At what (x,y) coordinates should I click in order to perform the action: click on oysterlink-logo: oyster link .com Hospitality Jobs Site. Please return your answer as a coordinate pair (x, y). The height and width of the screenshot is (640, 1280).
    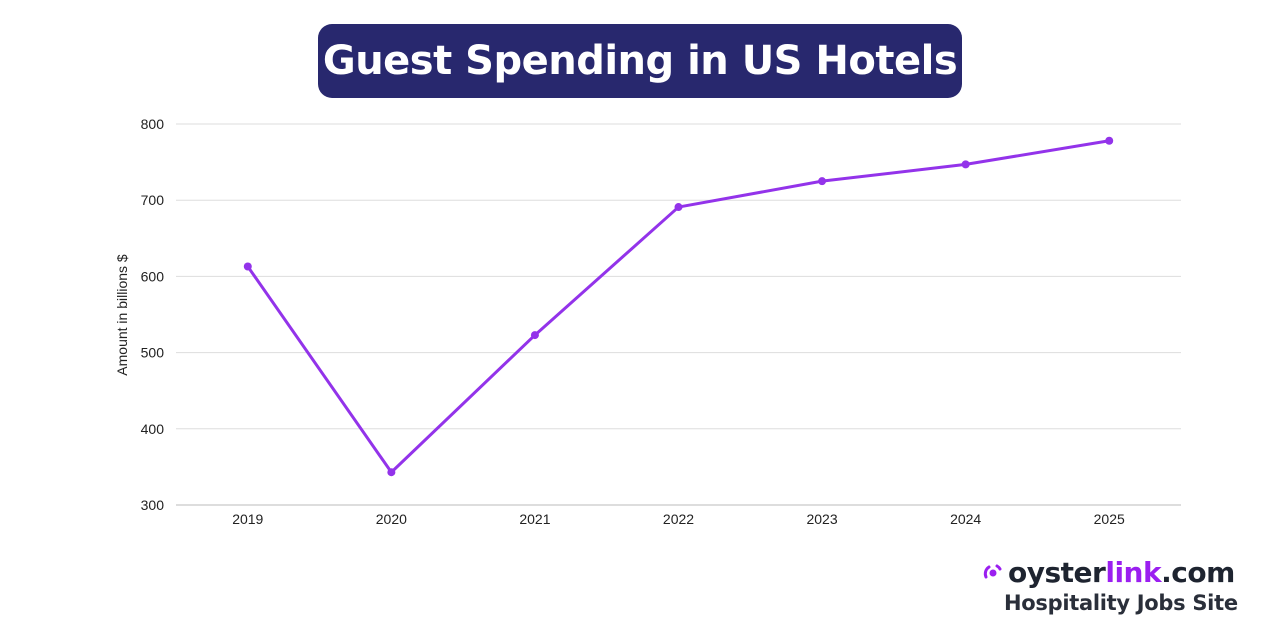
    Looking at the image, I should click on (1112, 585).